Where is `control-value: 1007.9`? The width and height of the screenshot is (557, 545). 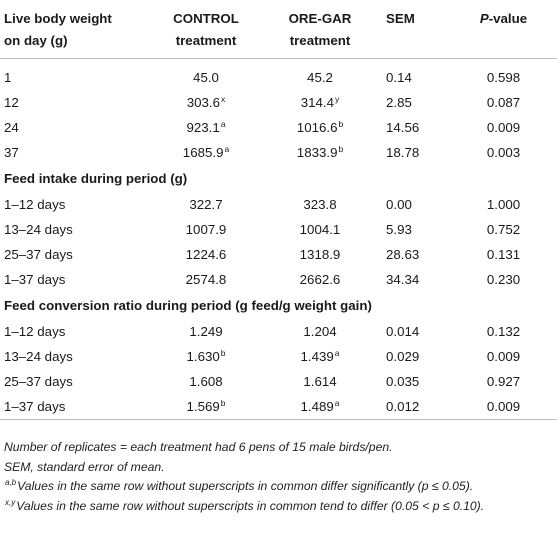
control-value: 1007.9 is located at coordinates (206, 229).